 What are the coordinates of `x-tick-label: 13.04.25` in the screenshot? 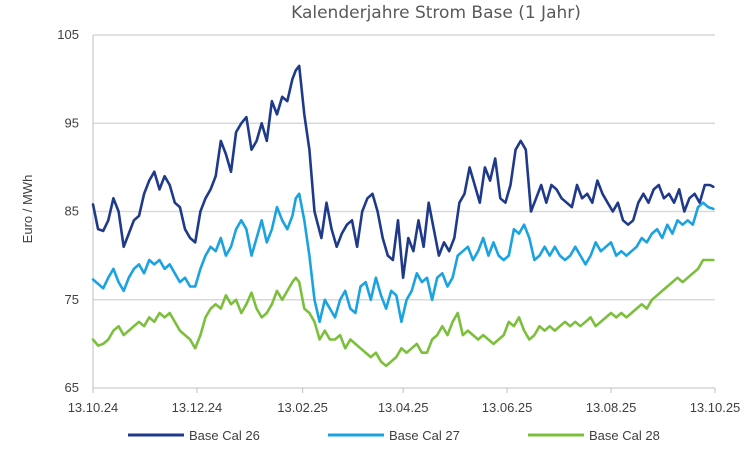 It's located at (403, 407).